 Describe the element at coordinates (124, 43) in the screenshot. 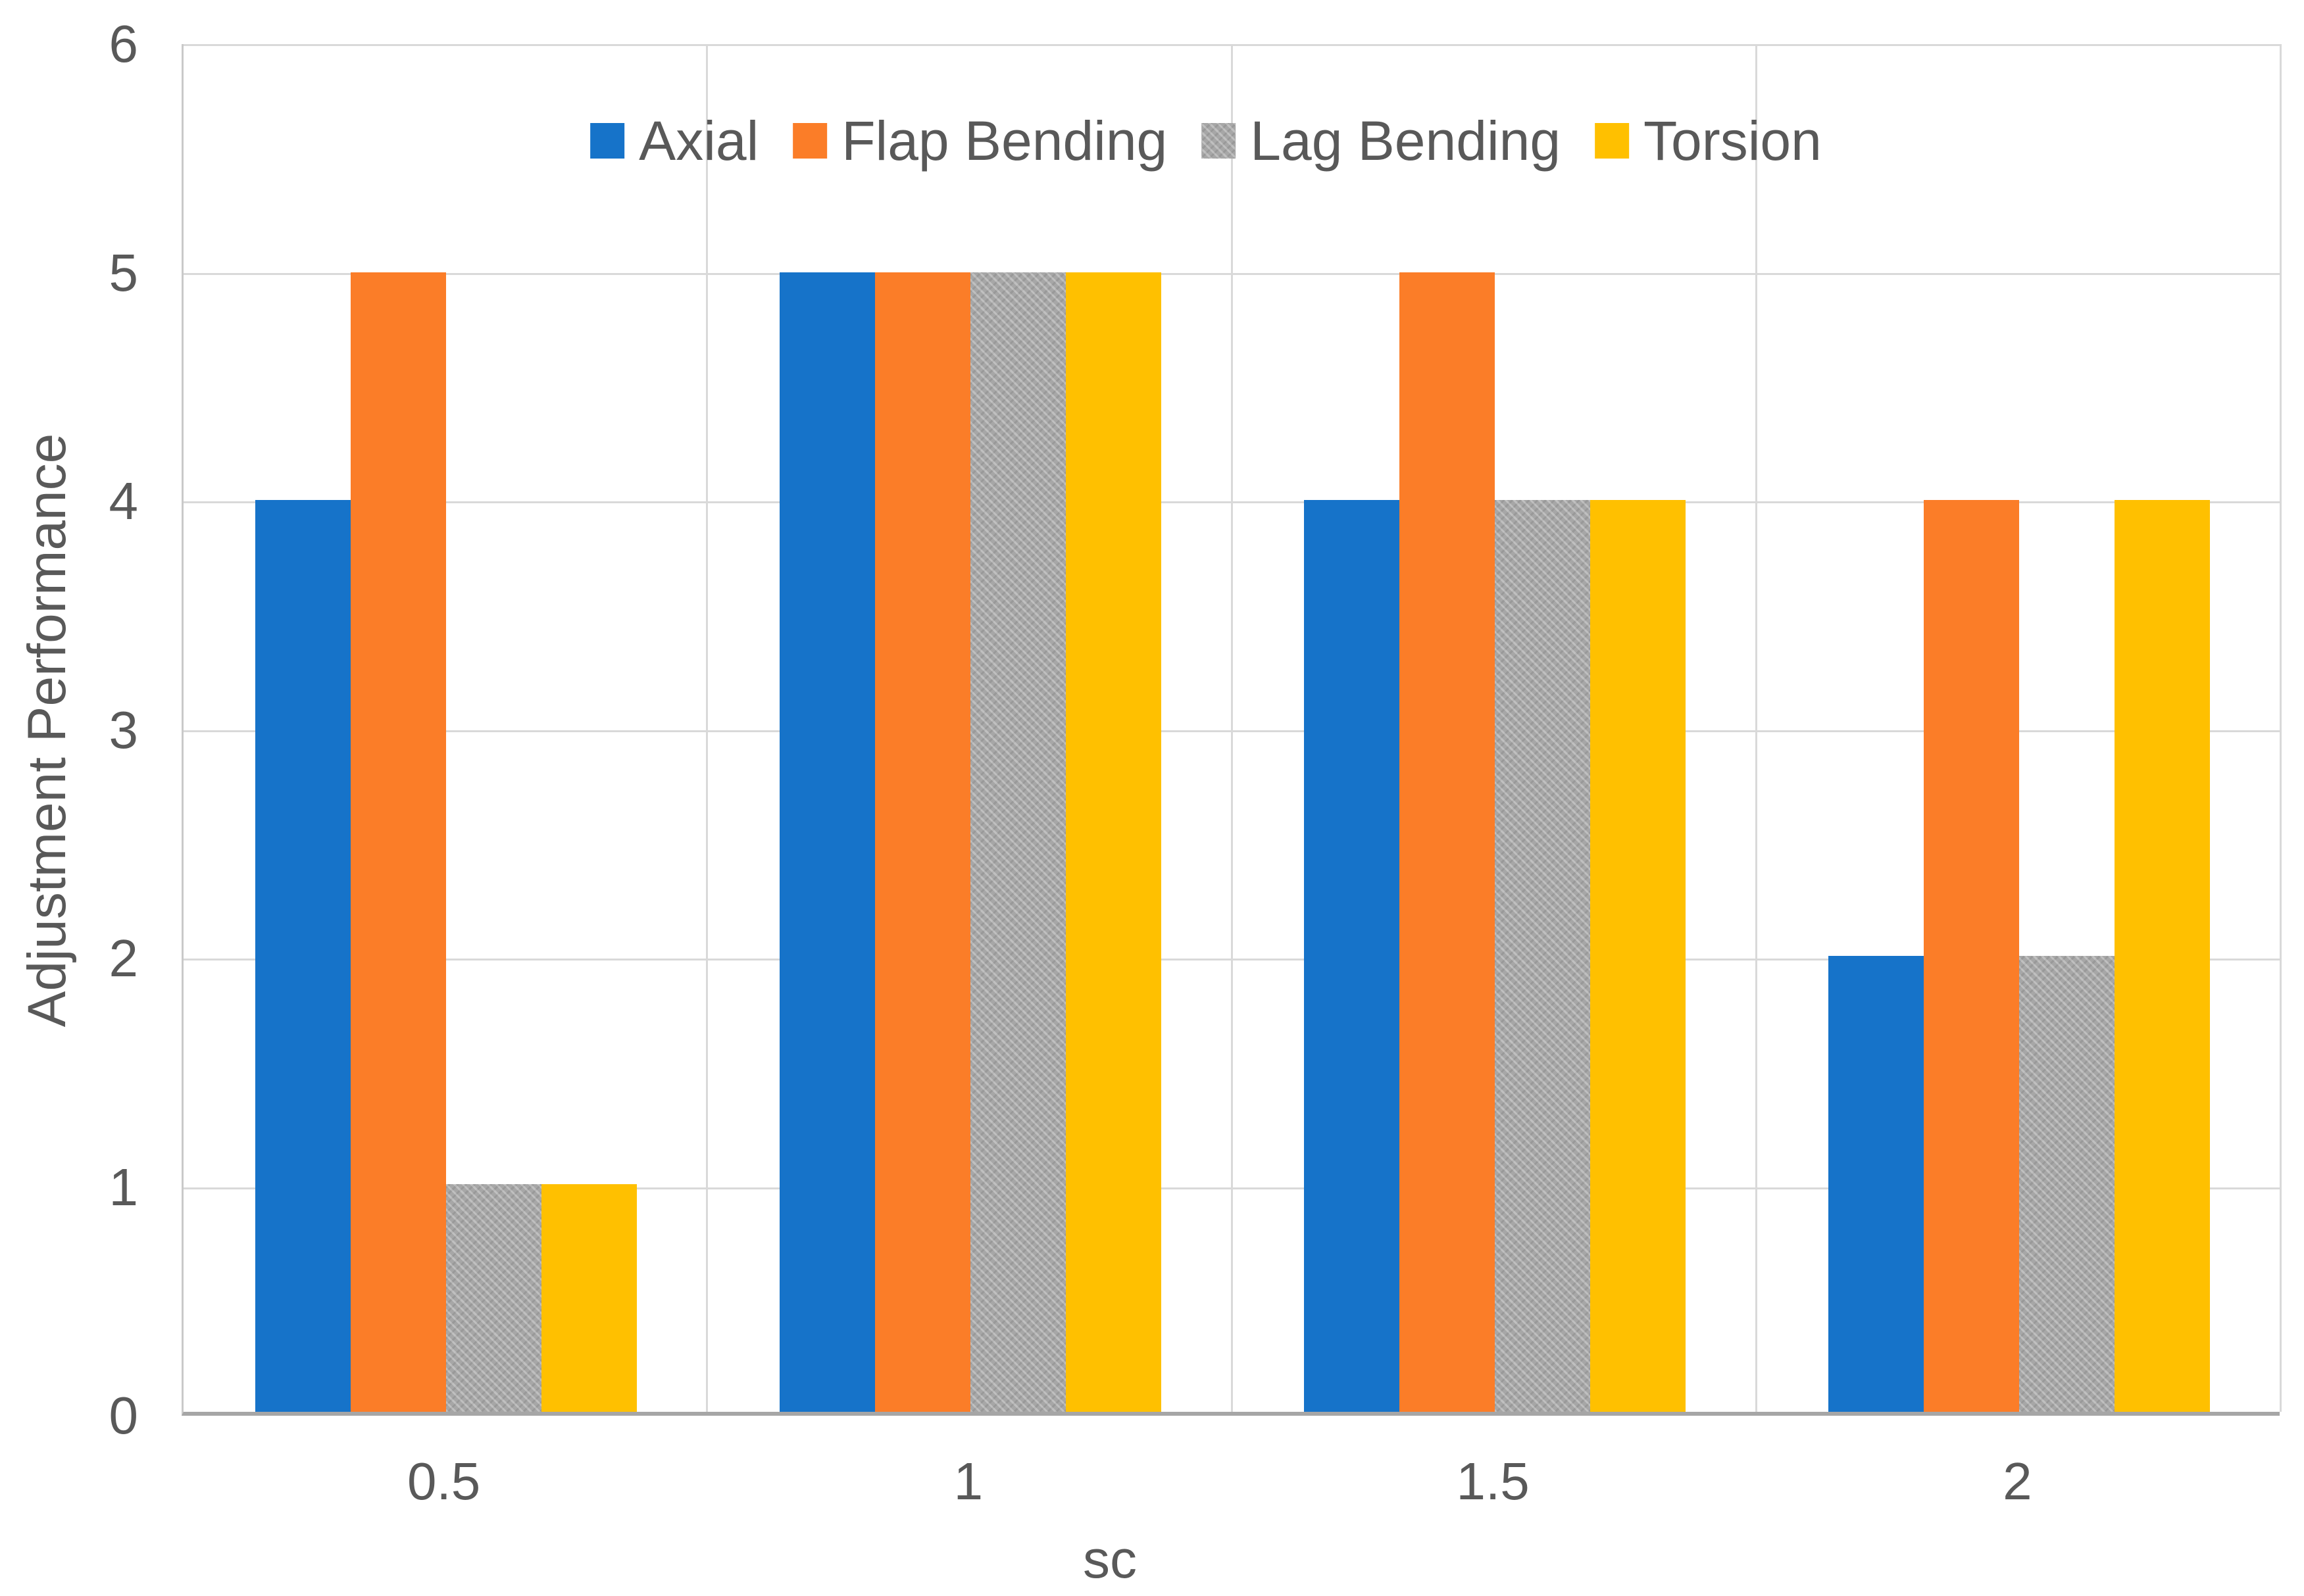

I see `y-tick-label-6: 6` at that location.